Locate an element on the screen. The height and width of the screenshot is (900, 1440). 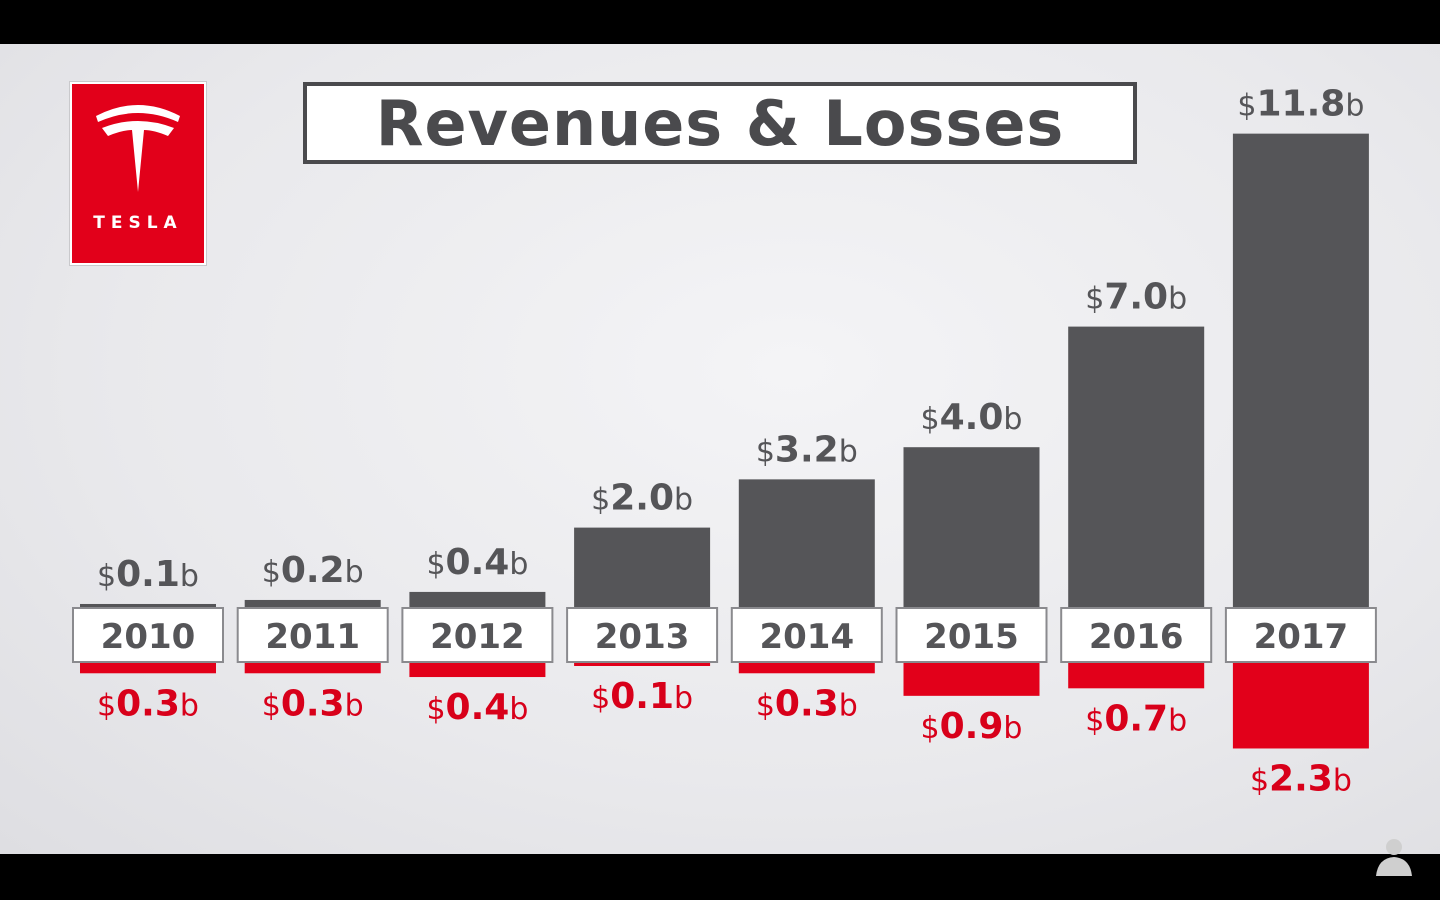
loss-bar-2016 is located at coordinates (1136, 675).